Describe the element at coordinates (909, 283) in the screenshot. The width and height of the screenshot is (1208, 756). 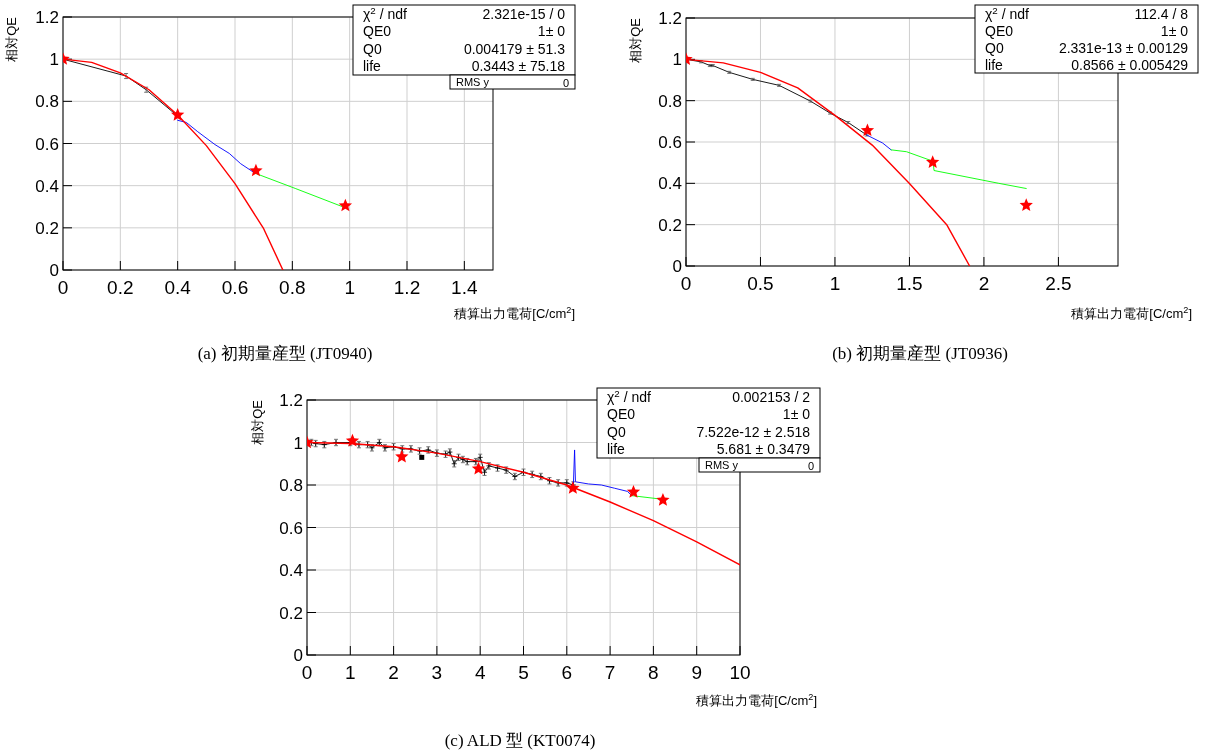
I see `x-tick-label: 1.5` at that location.